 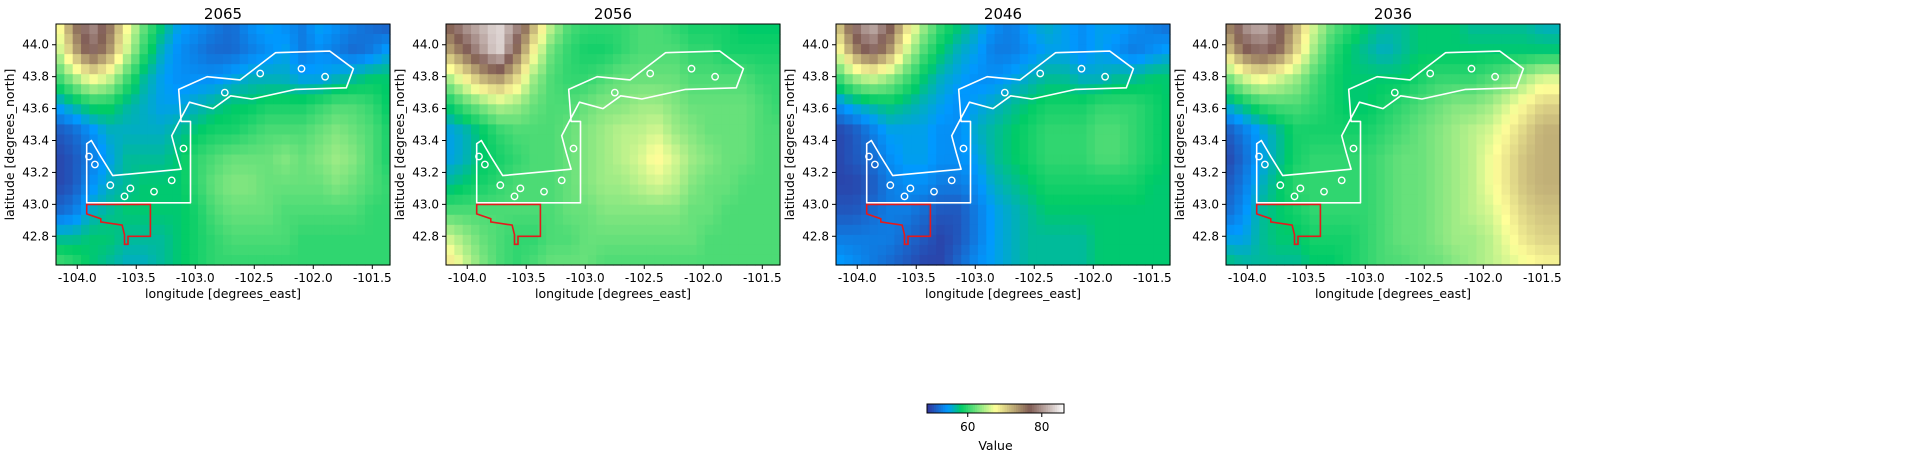 I want to click on colorbar-segment, so click(x=974, y=408).